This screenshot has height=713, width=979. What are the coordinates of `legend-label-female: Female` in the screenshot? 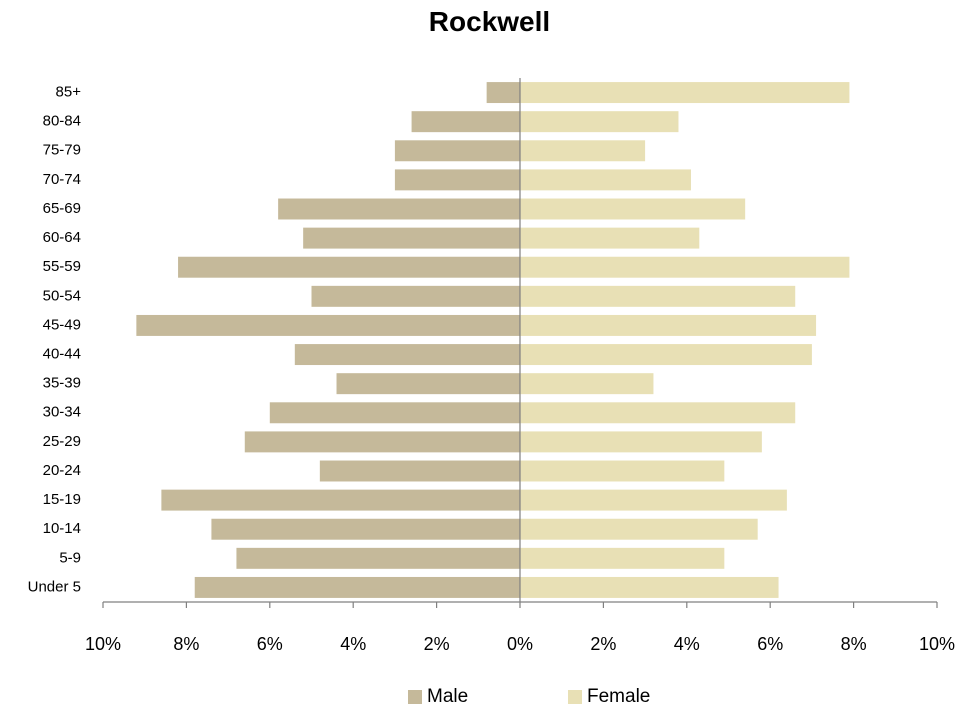 It's located at (619, 696).